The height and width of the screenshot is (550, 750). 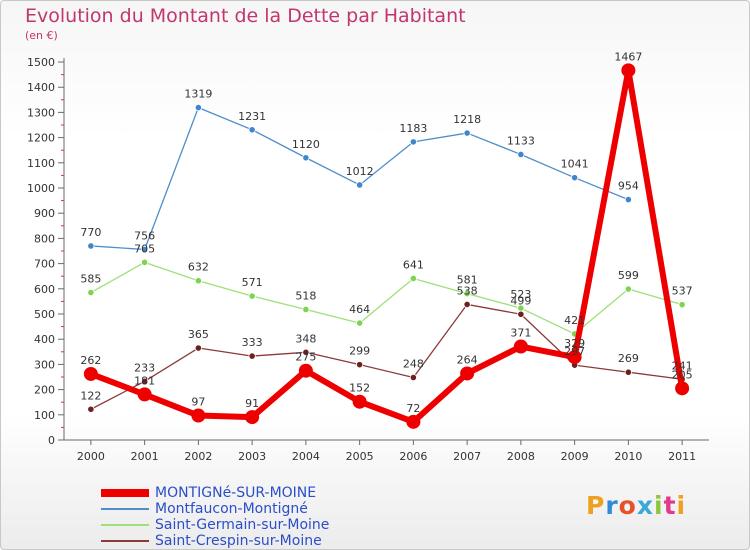 I want to click on data-label: 329, so click(x=574, y=343).